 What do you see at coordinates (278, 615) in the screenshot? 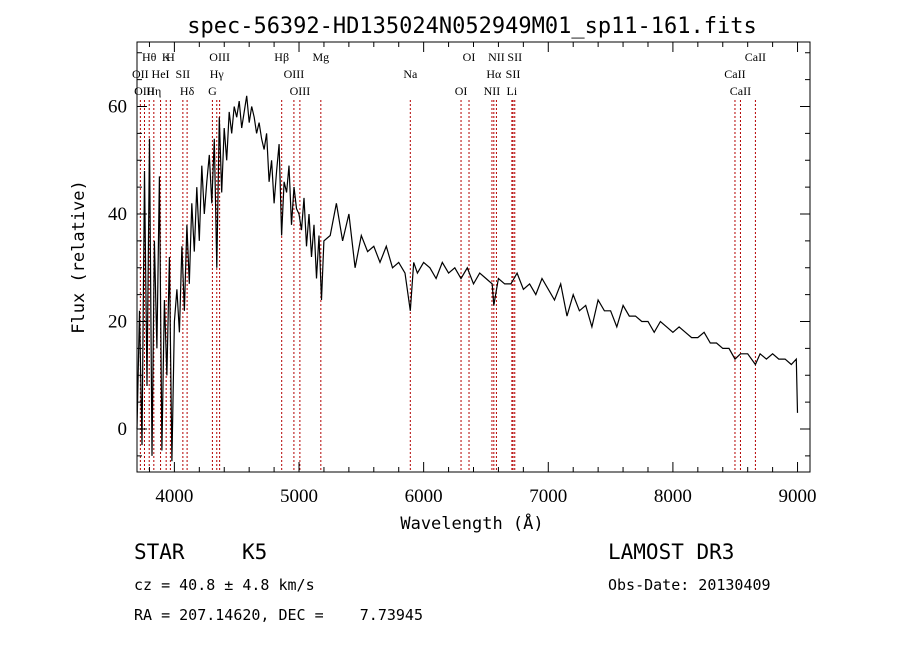
I see `coordinates: RA = 207.14620, DEC = 7.73945` at bounding box center [278, 615].